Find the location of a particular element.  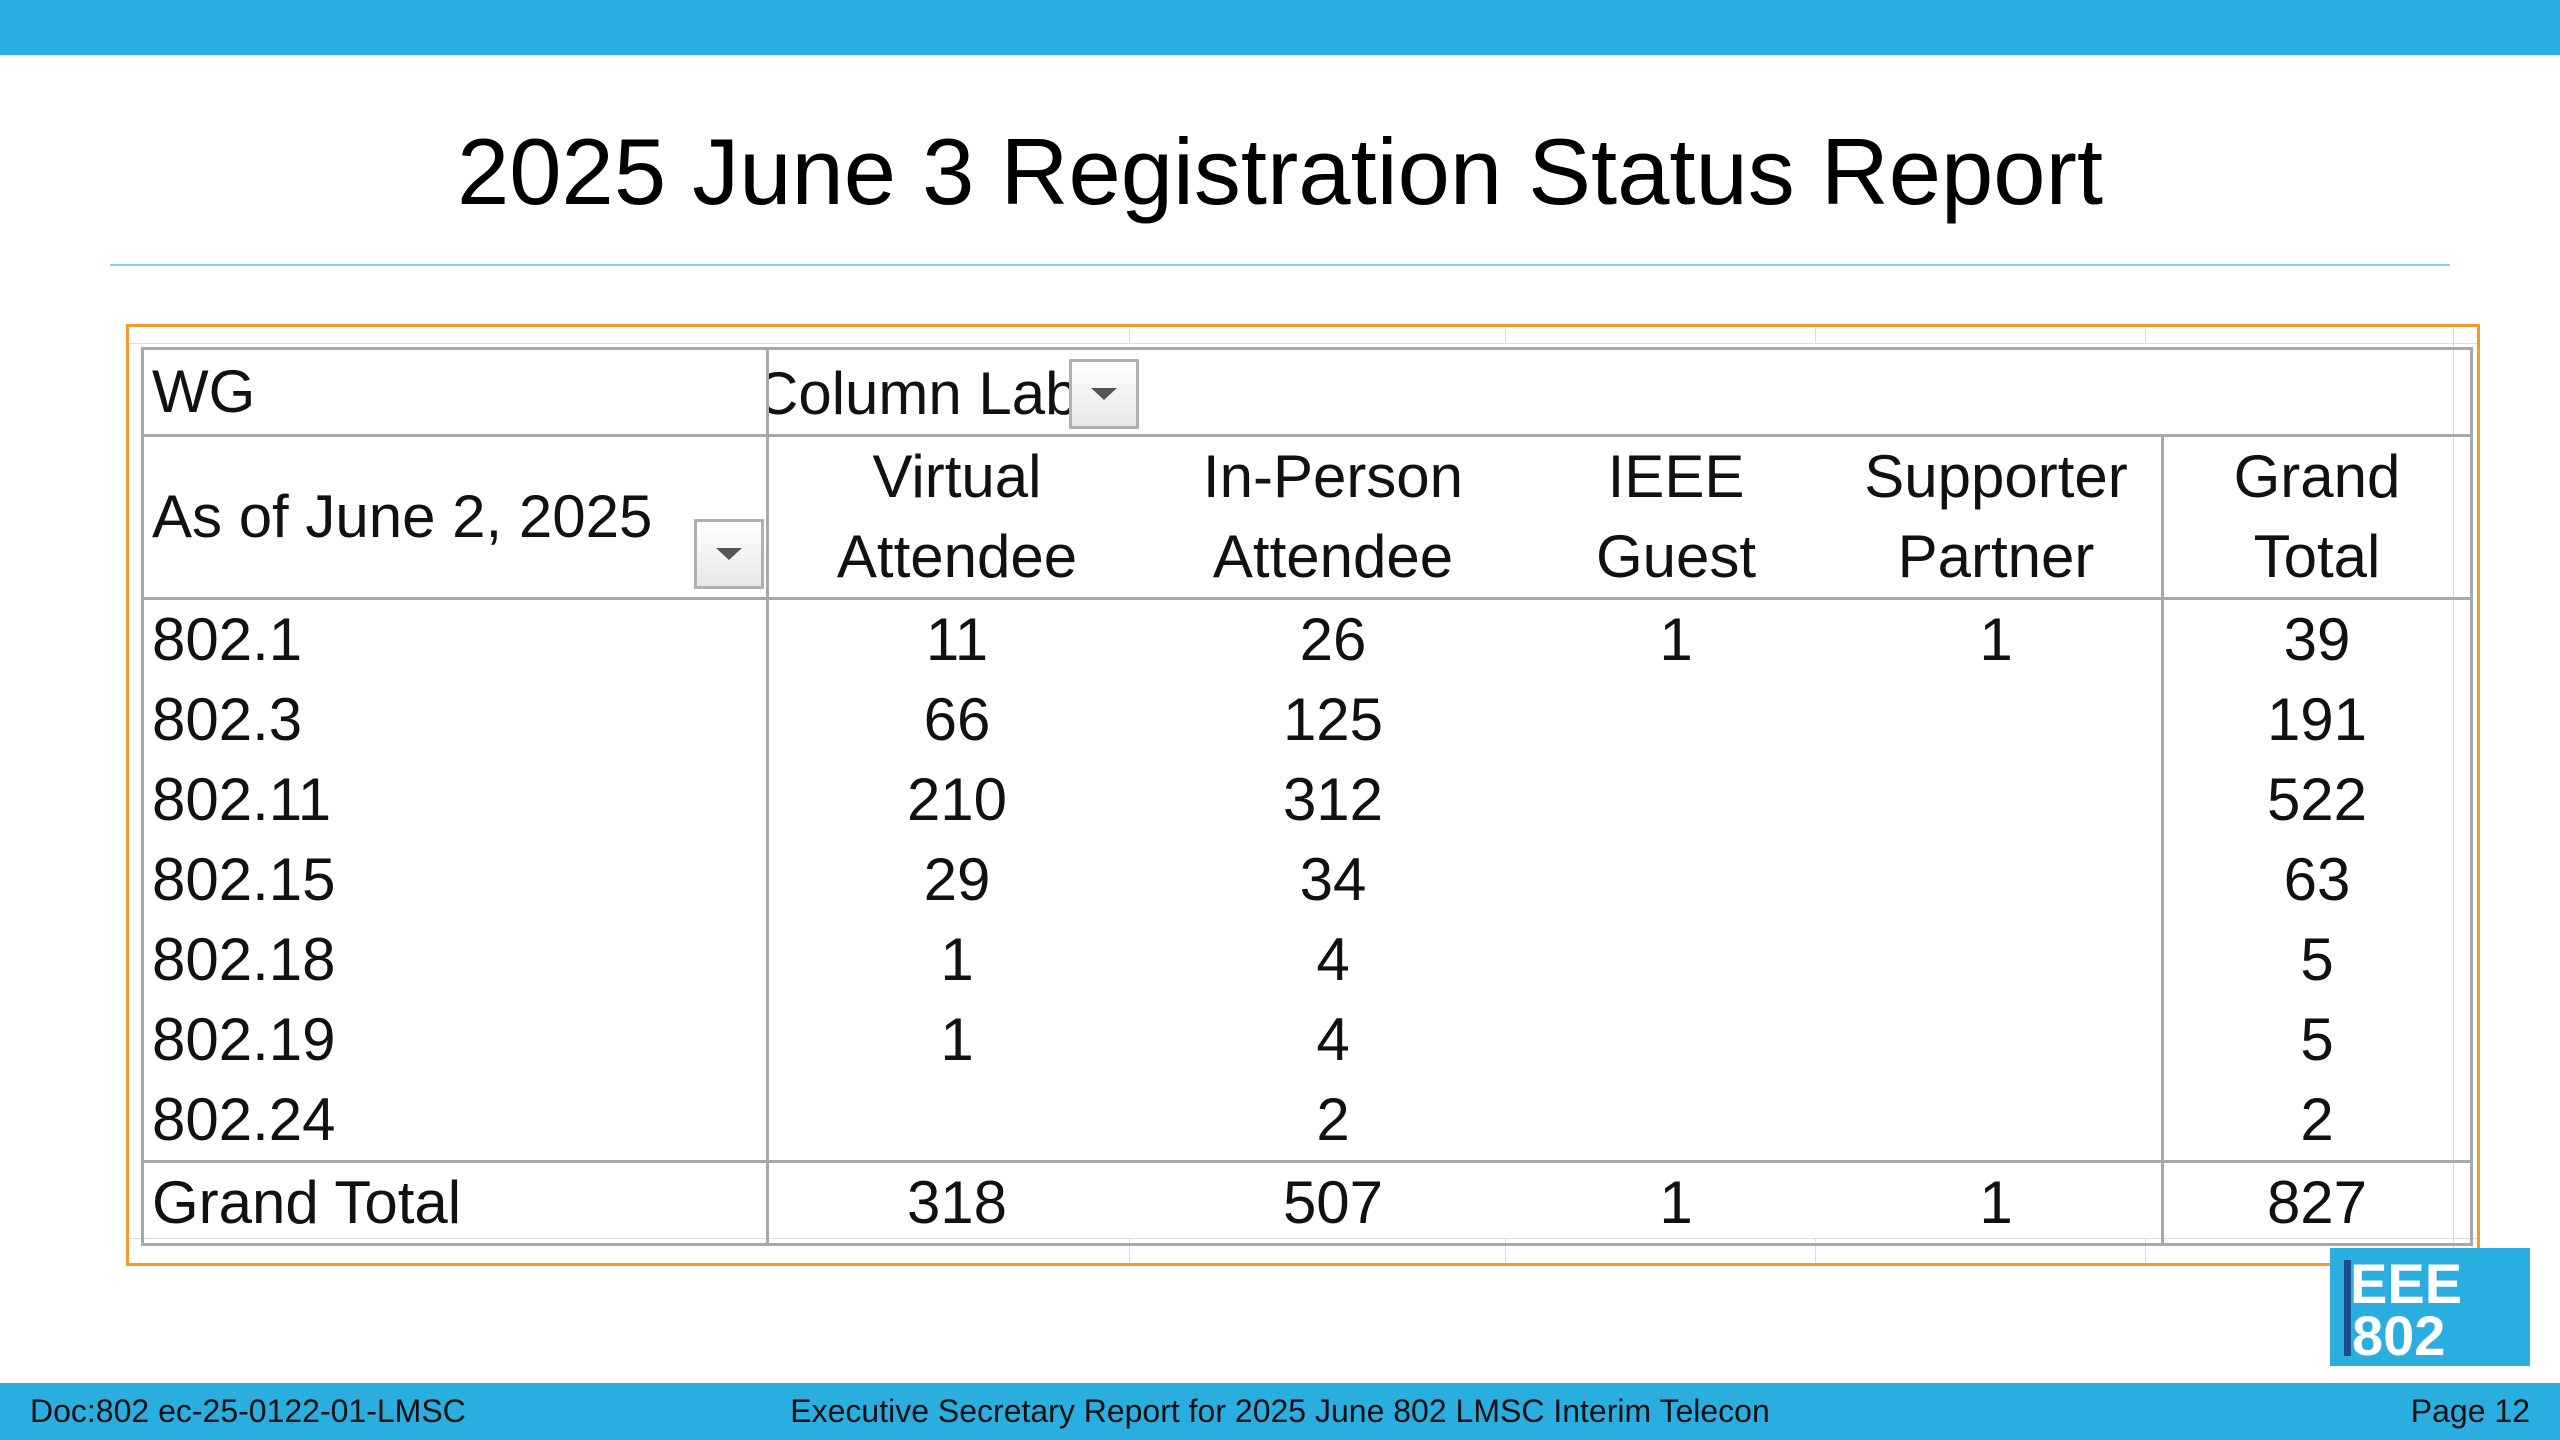

cell-grand-total: 2 is located at coordinates (2317, 1121).